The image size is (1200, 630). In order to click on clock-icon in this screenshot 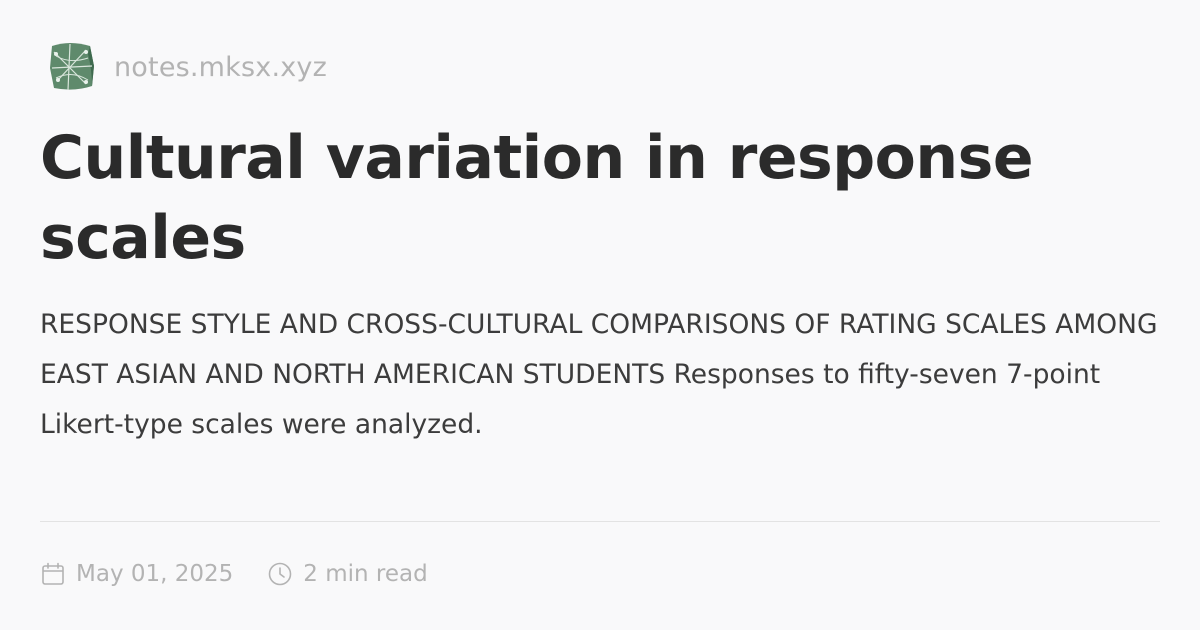, I will do `click(280, 574)`.